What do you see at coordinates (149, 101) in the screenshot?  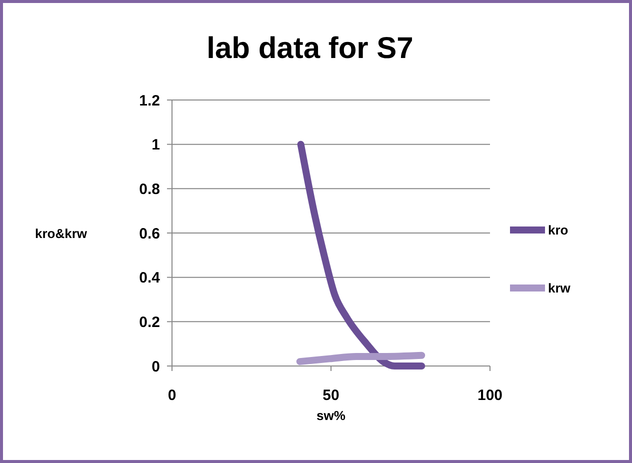 I see `y-tick-label: 1.2` at bounding box center [149, 101].